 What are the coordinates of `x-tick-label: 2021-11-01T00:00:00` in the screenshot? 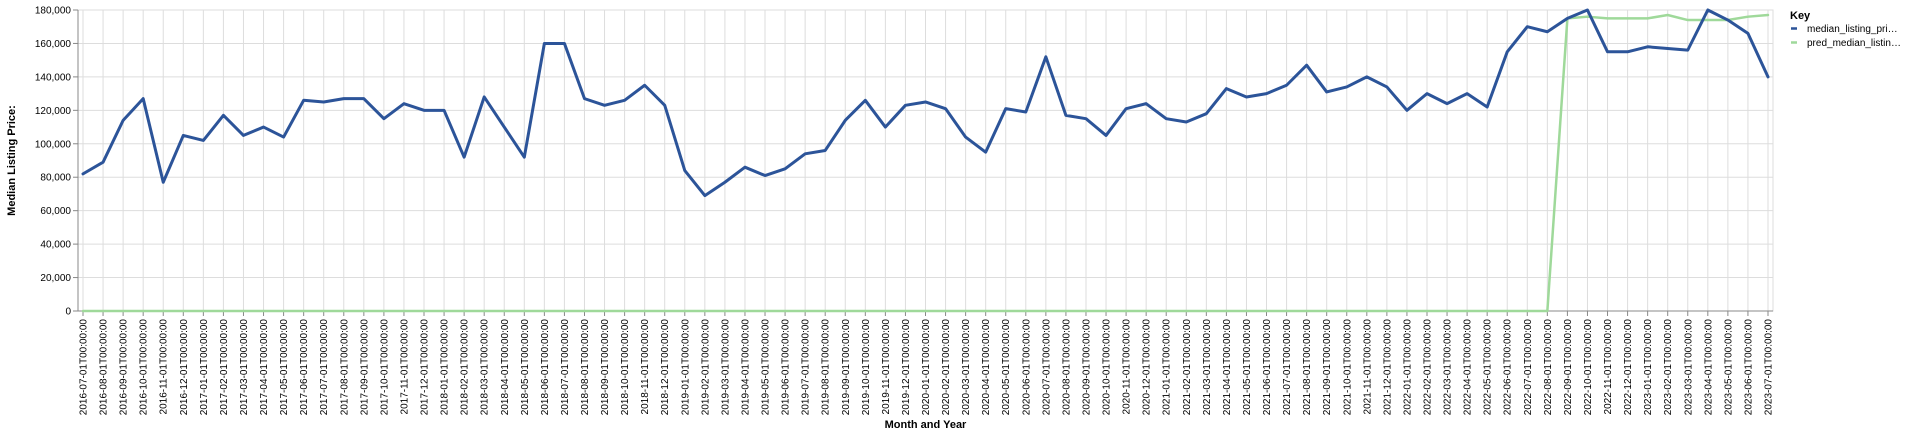 It's located at (1367, 367).